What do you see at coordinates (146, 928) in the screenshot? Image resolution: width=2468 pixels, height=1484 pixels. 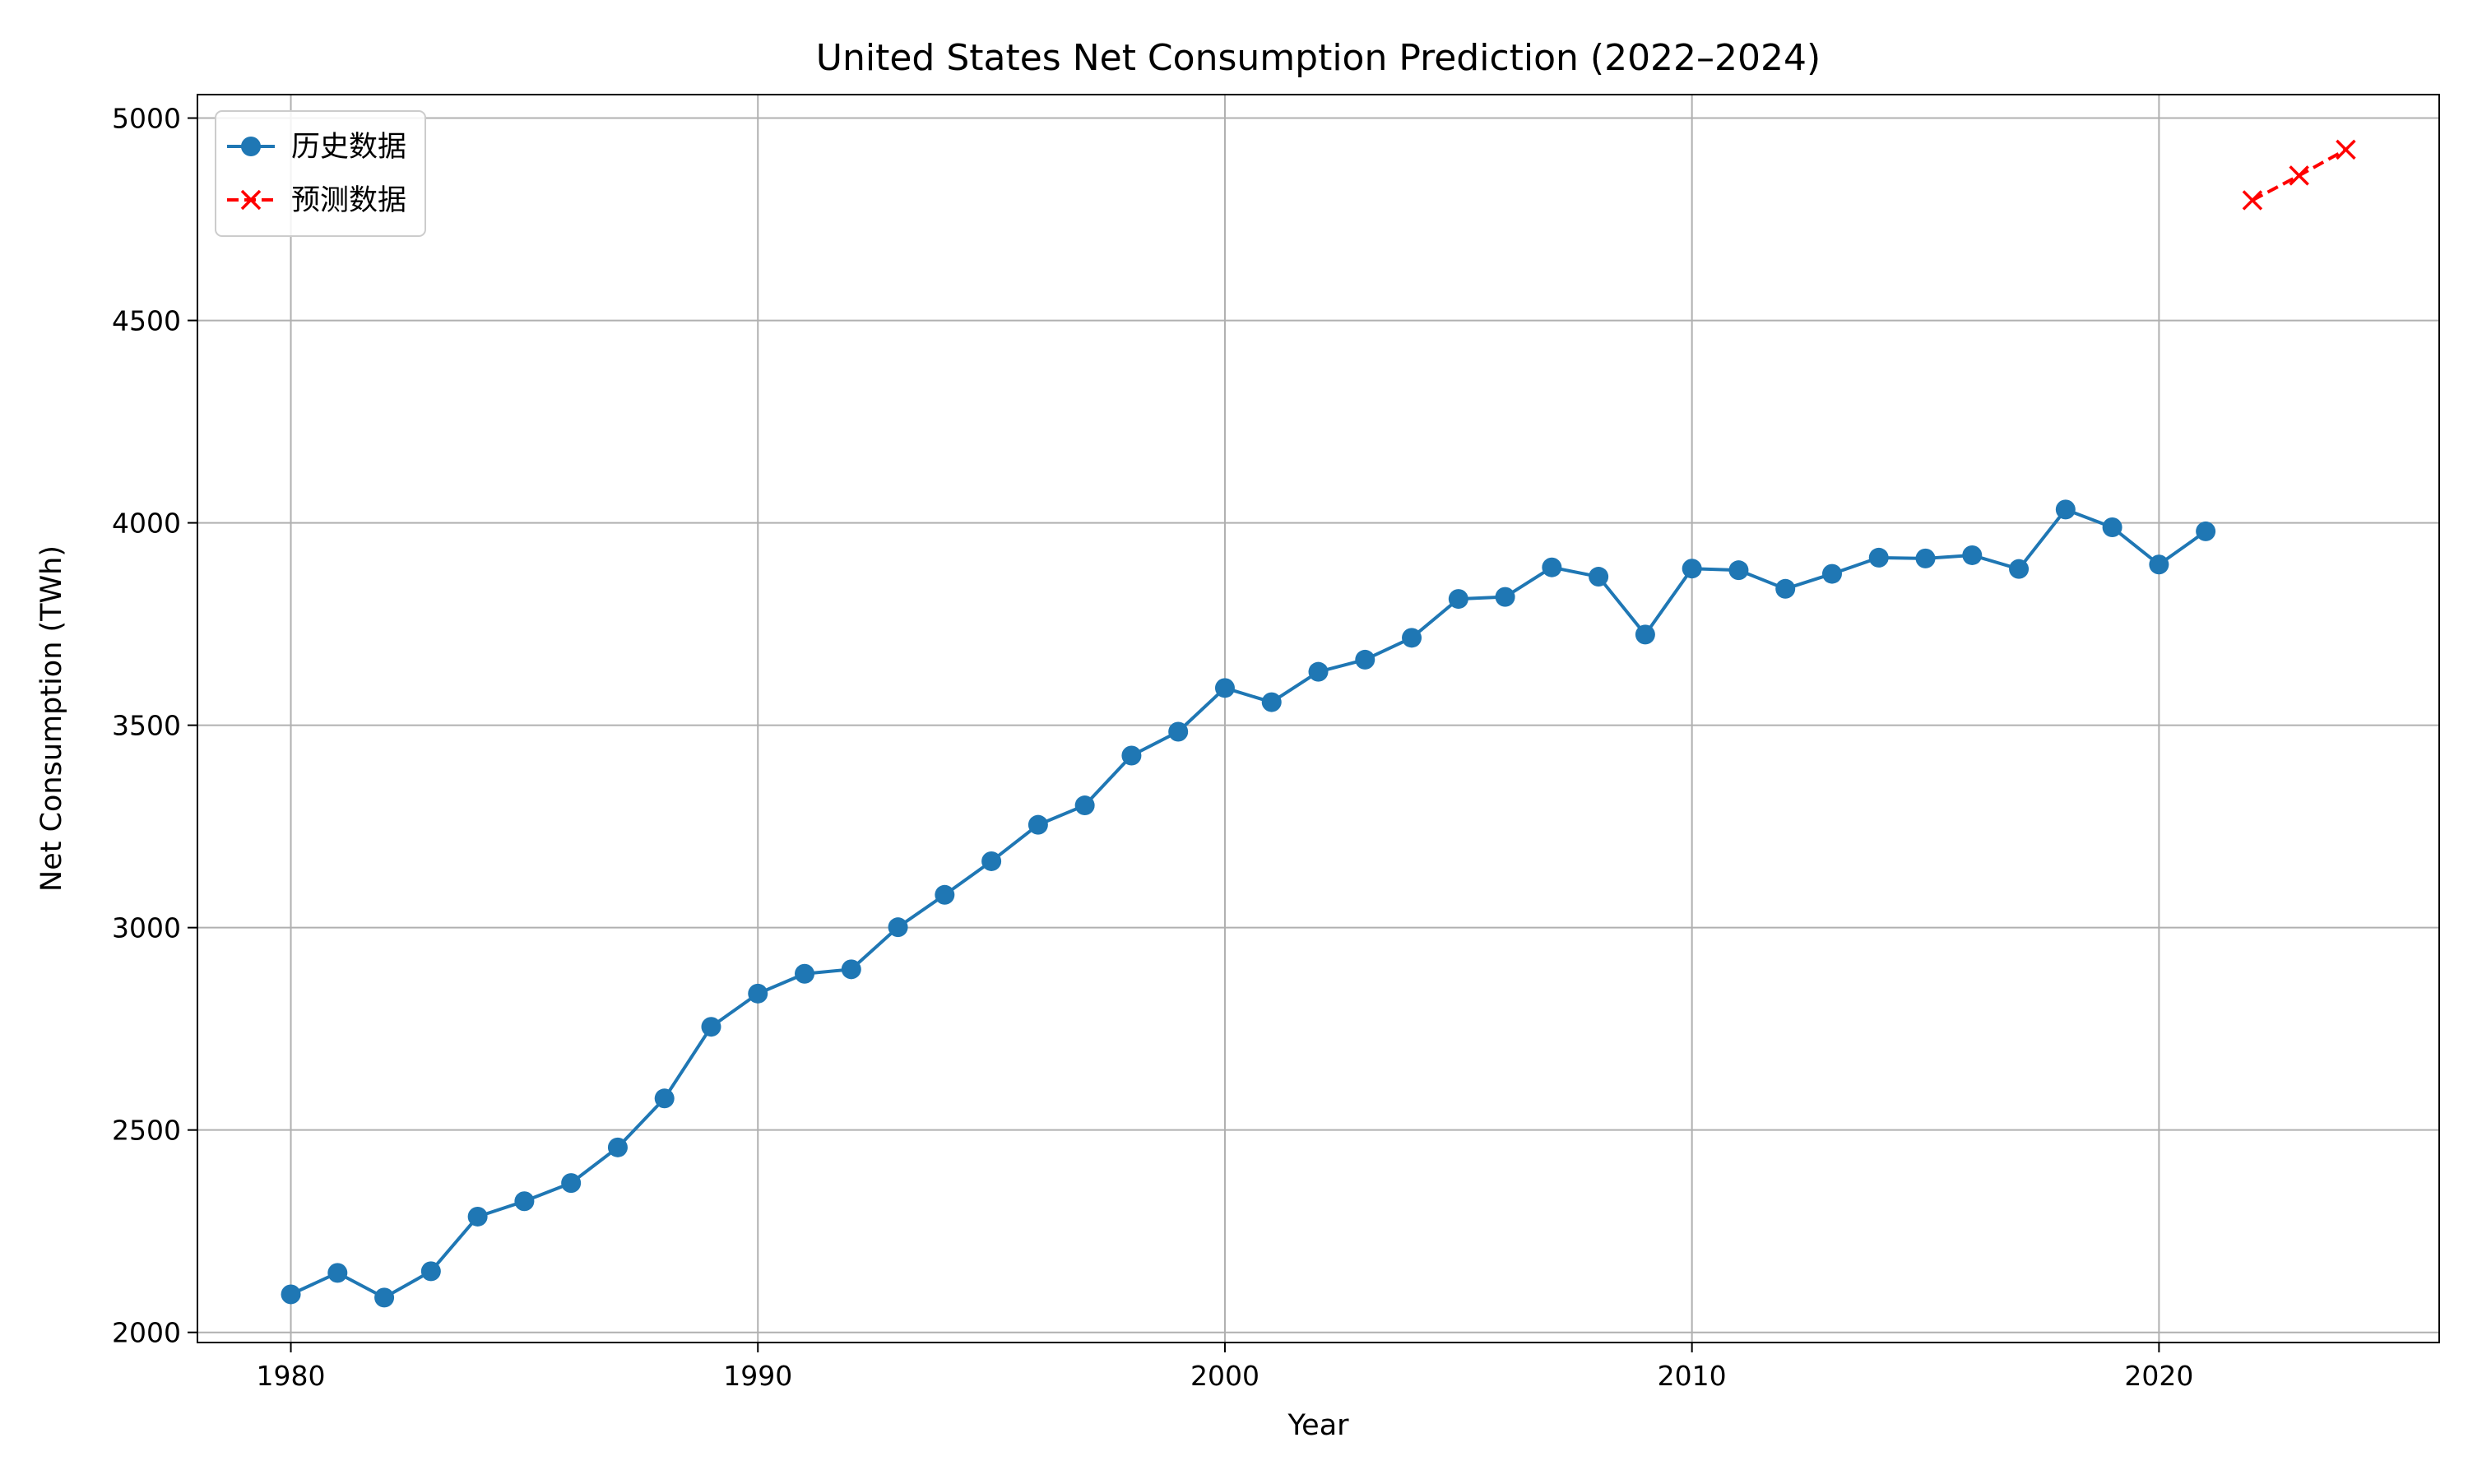 I see `y-tick-label: 3000` at bounding box center [146, 928].